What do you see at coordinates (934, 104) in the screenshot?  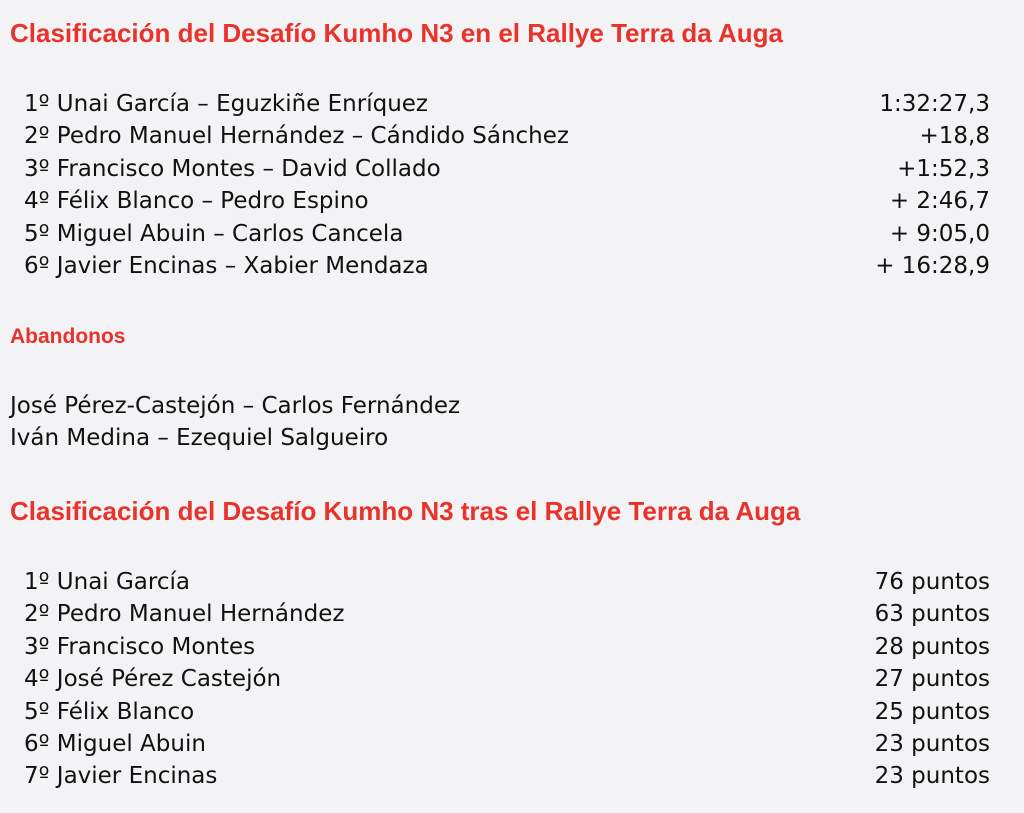 I see `crew-time: 1:32:27,3` at bounding box center [934, 104].